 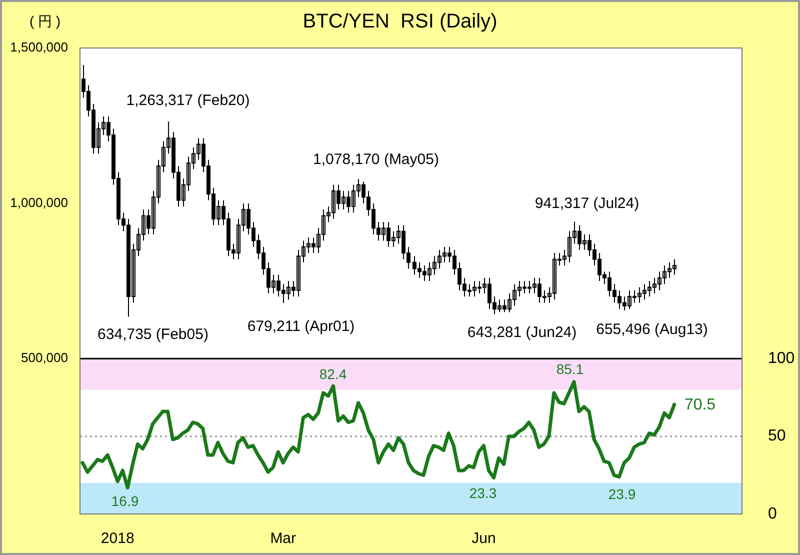 What do you see at coordinates (39, 47) in the screenshot?
I see `y-tick-label: 1,500,000` at bounding box center [39, 47].